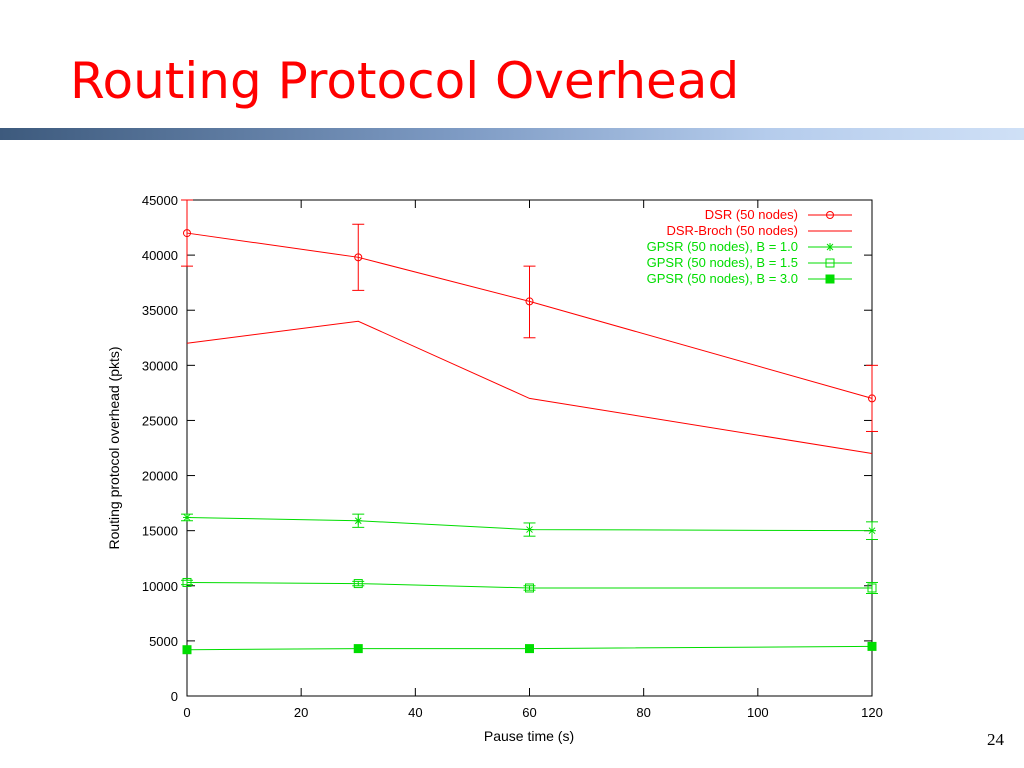  Describe the element at coordinates (163, 641) in the screenshot. I see `y-tick-label: 5000` at that location.